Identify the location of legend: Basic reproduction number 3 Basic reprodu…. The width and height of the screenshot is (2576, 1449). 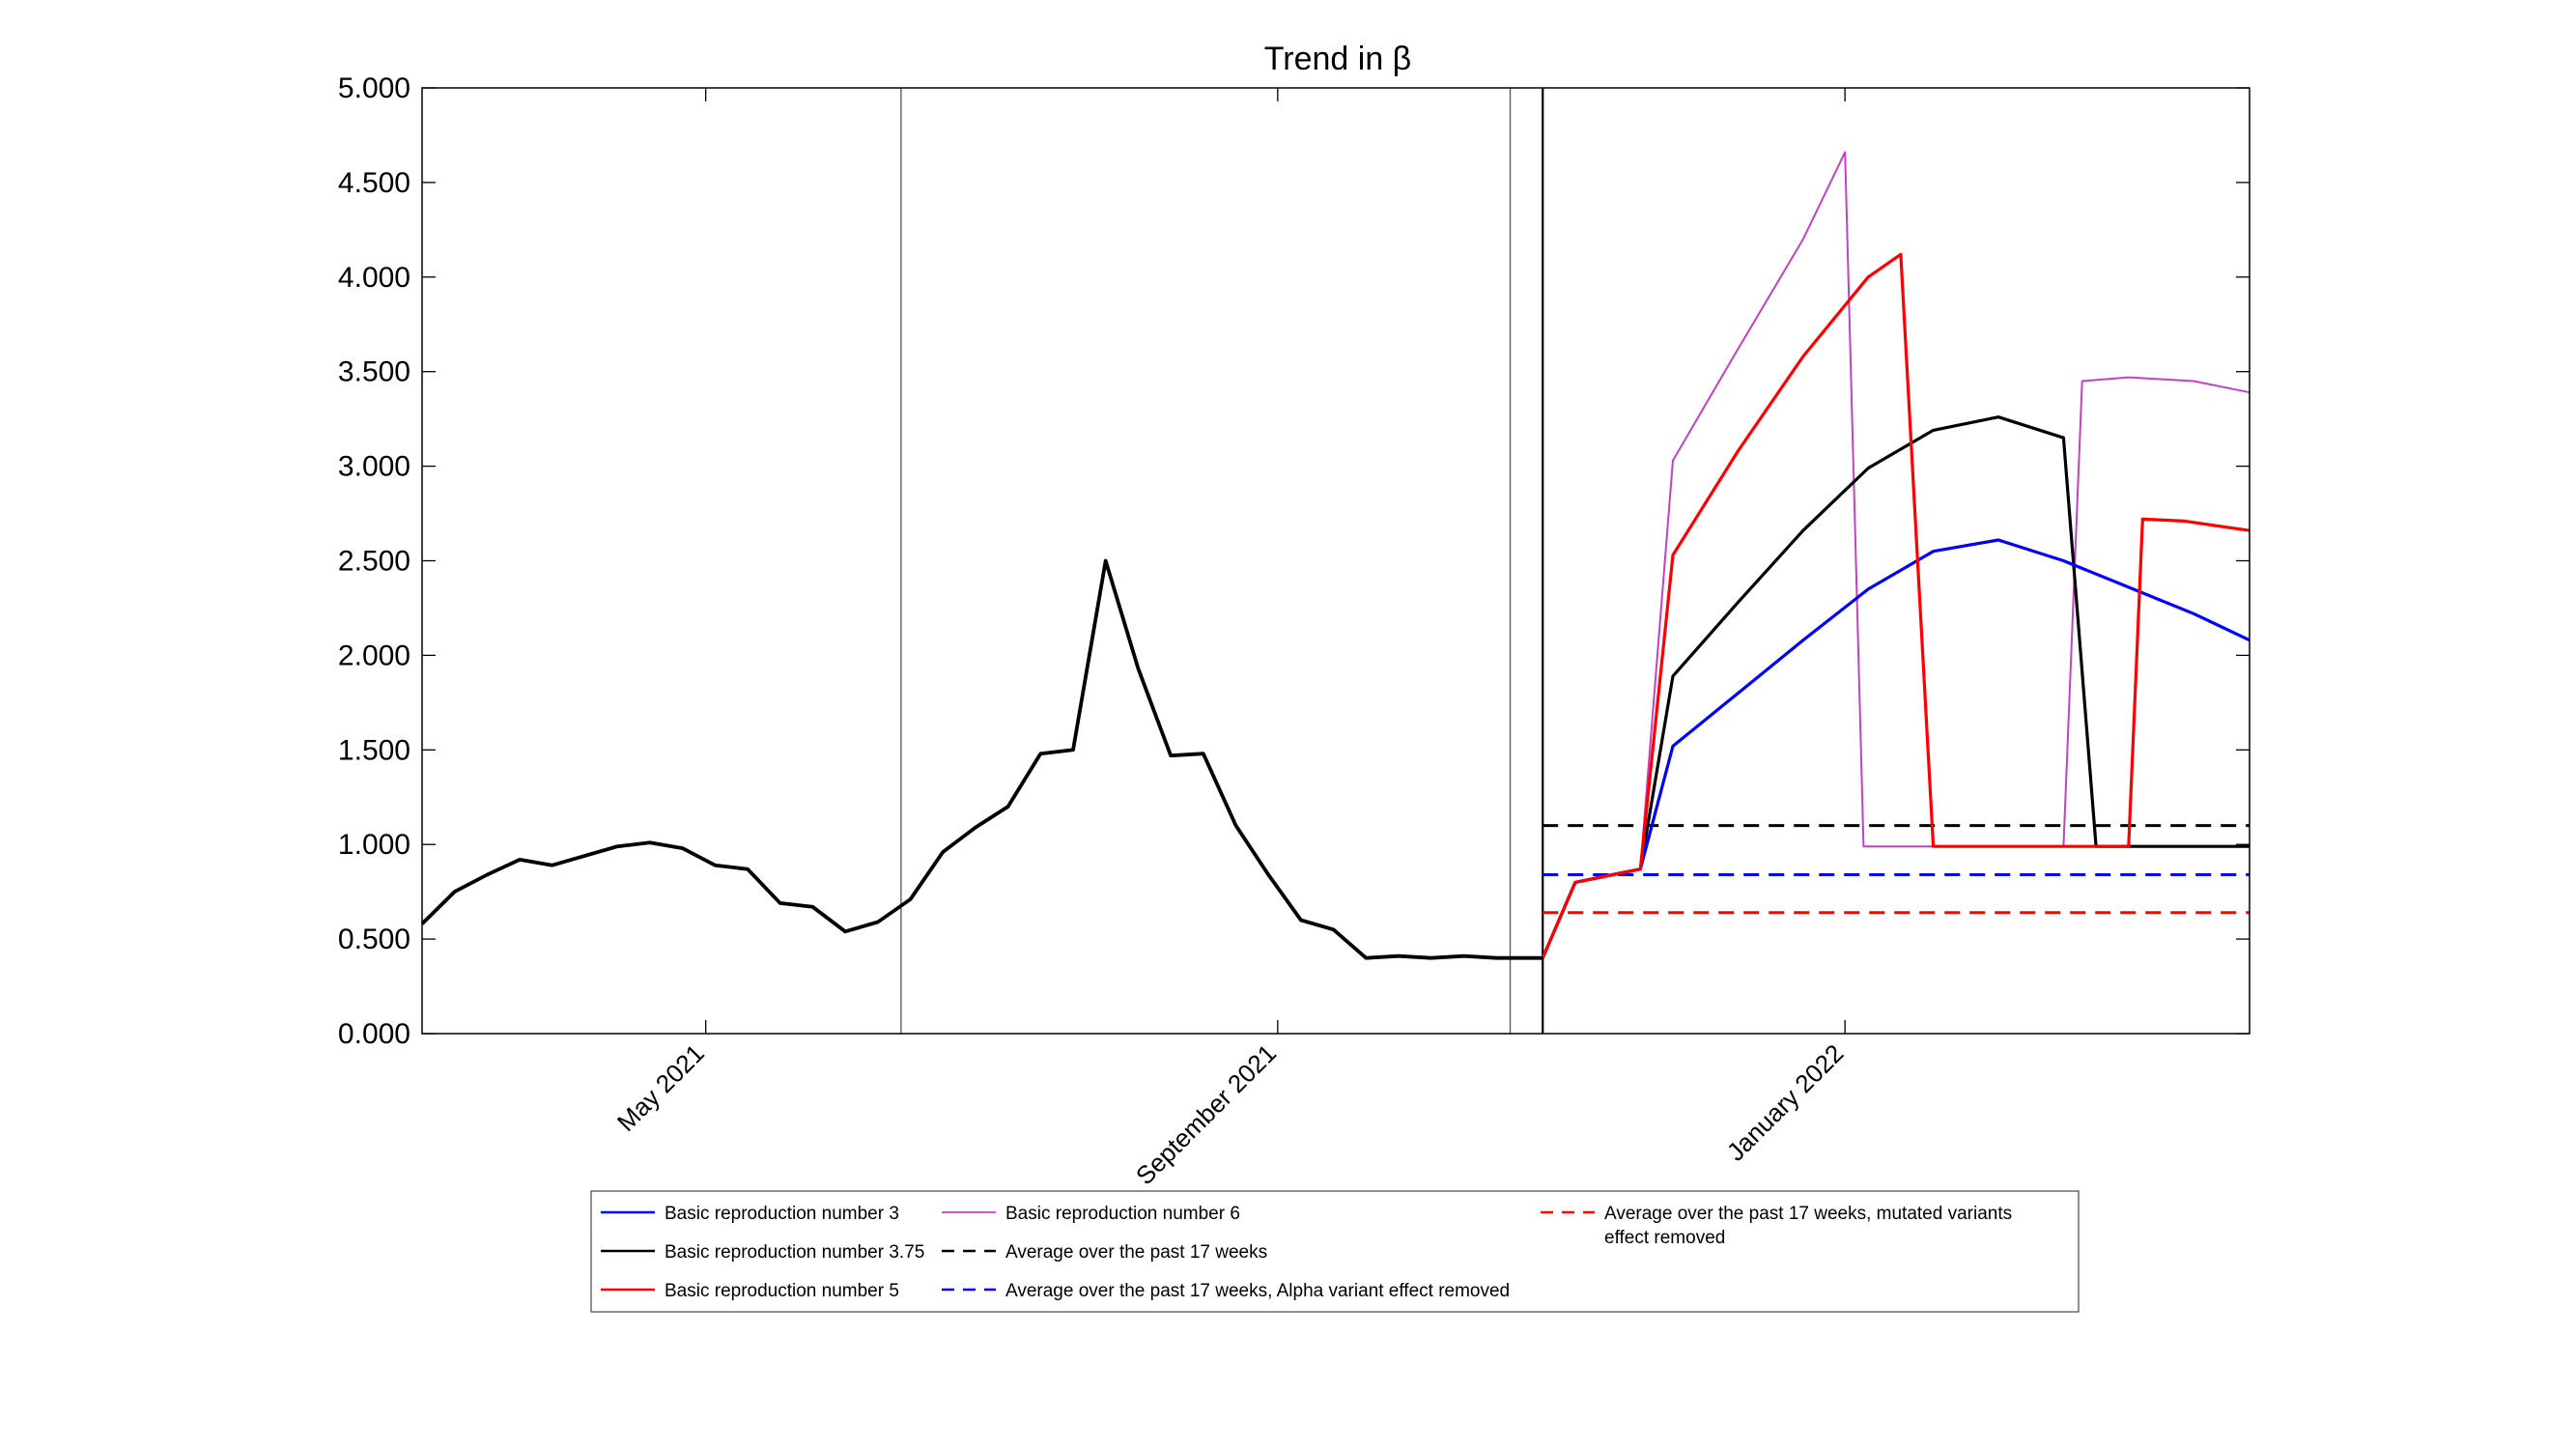
(1335, 1251).